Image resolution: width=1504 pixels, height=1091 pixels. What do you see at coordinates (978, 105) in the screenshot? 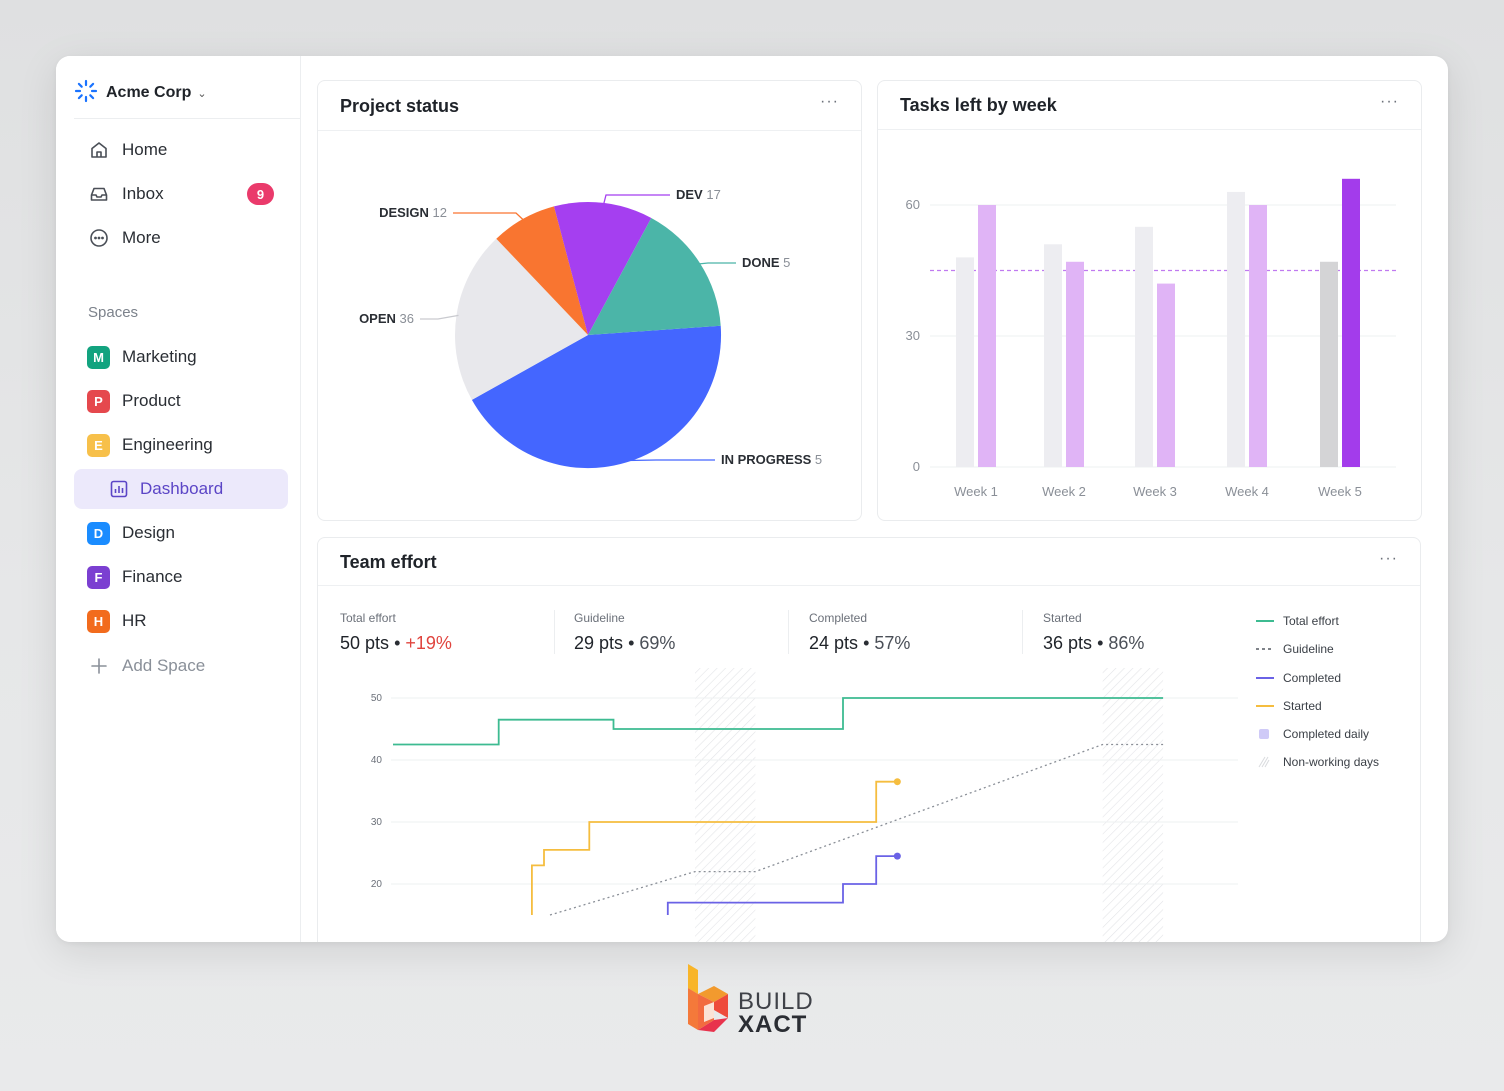
I see `card-title: Tasks left by week` at bounding box center [978, 105].